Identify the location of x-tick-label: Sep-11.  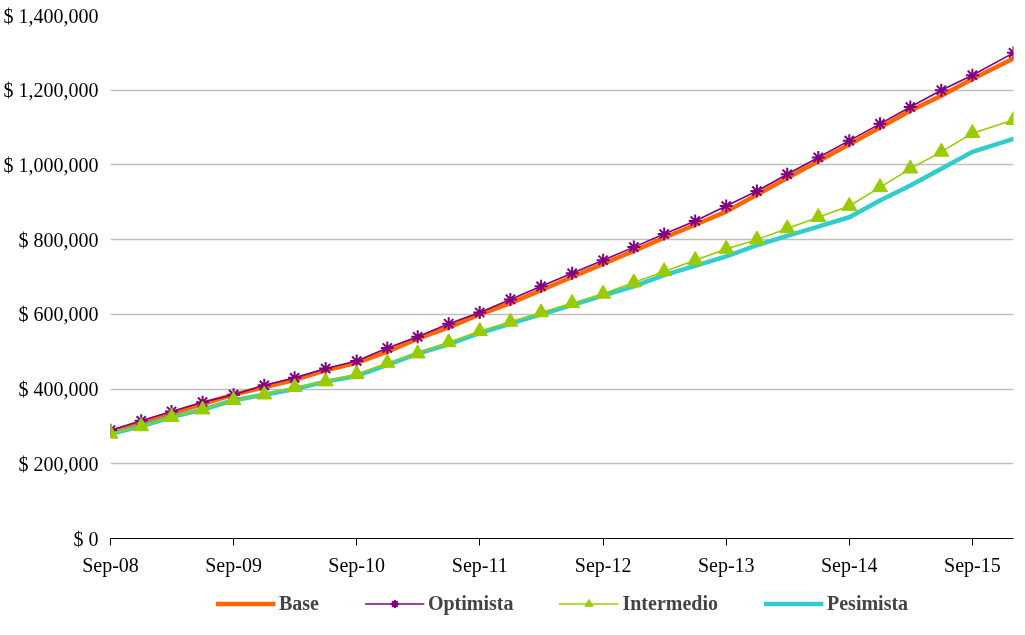
(479, 565).